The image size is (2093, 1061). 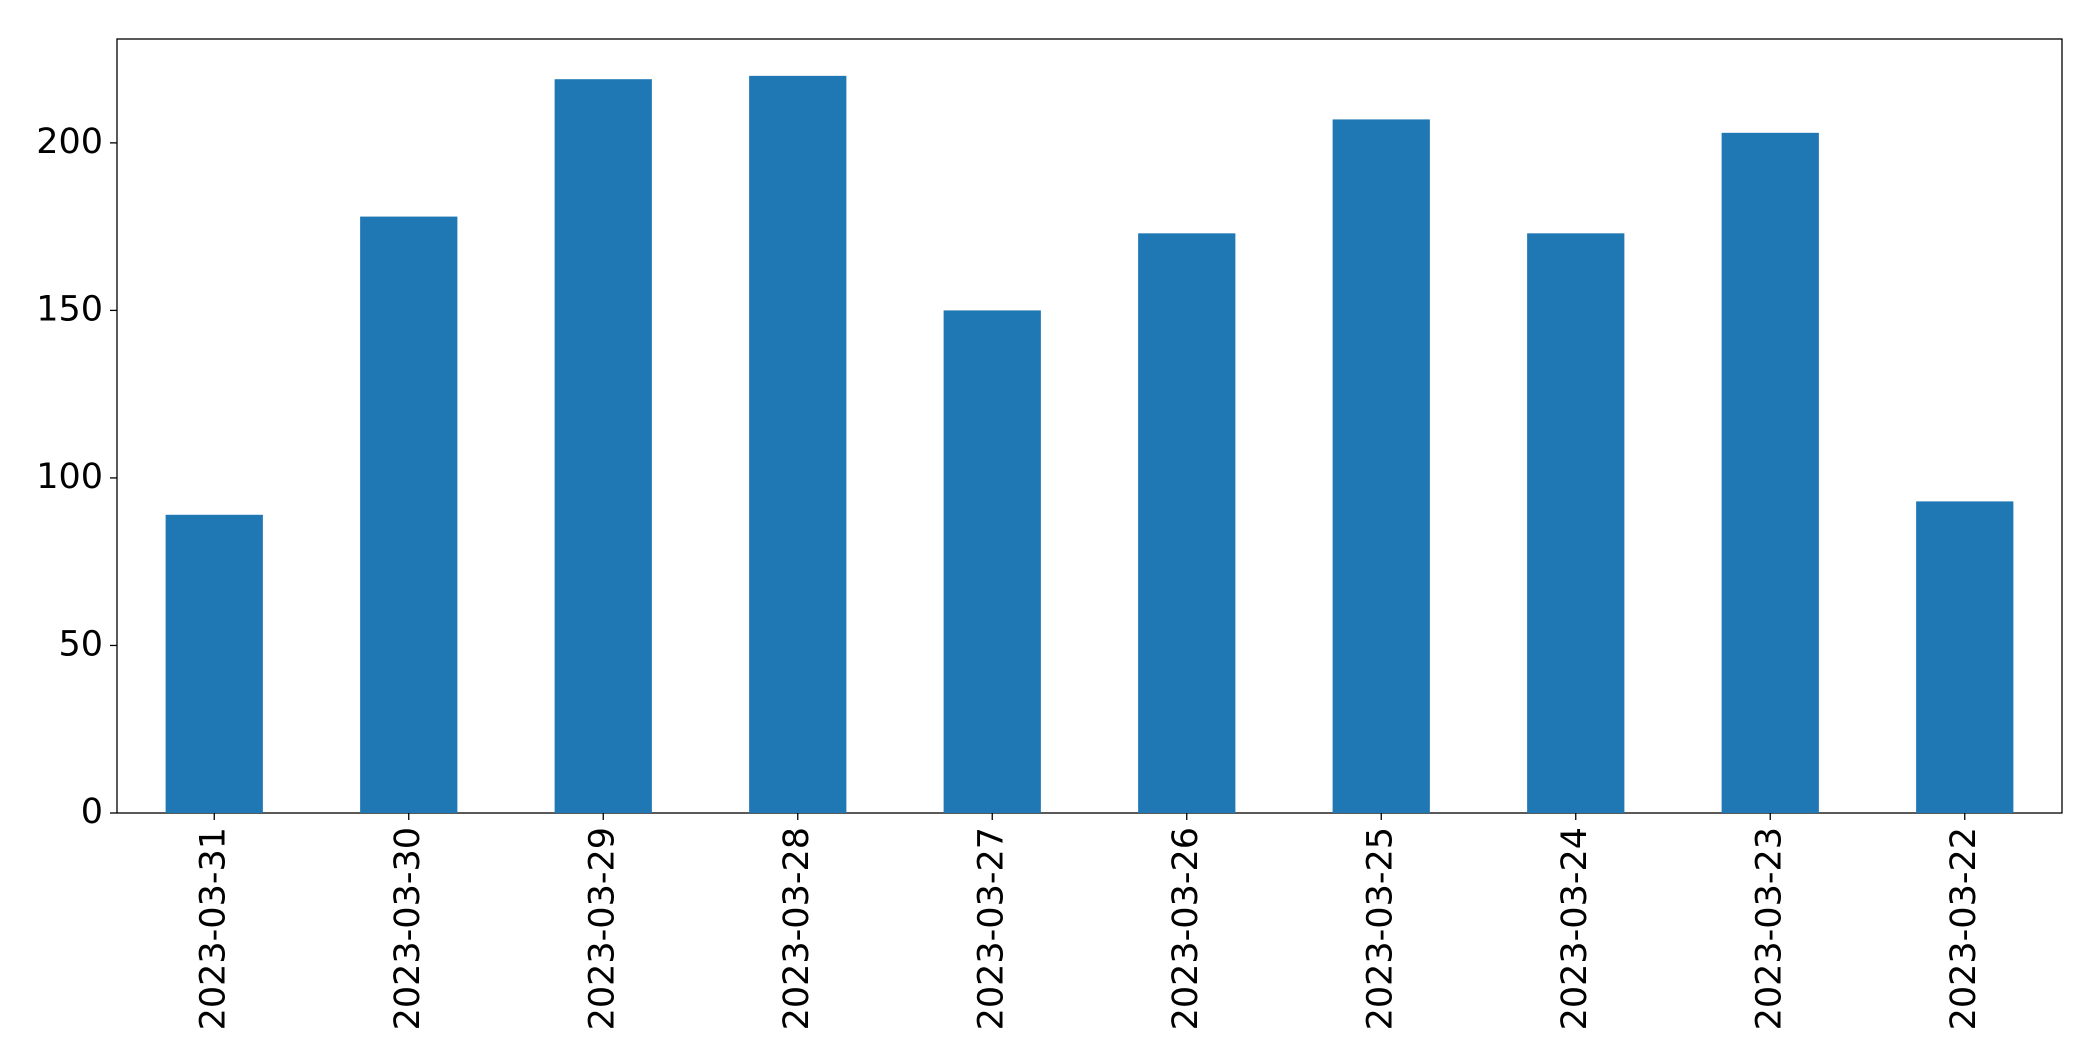 I want to click on x-tick-label: 2023-03-26, so click(x=1186, y=928).